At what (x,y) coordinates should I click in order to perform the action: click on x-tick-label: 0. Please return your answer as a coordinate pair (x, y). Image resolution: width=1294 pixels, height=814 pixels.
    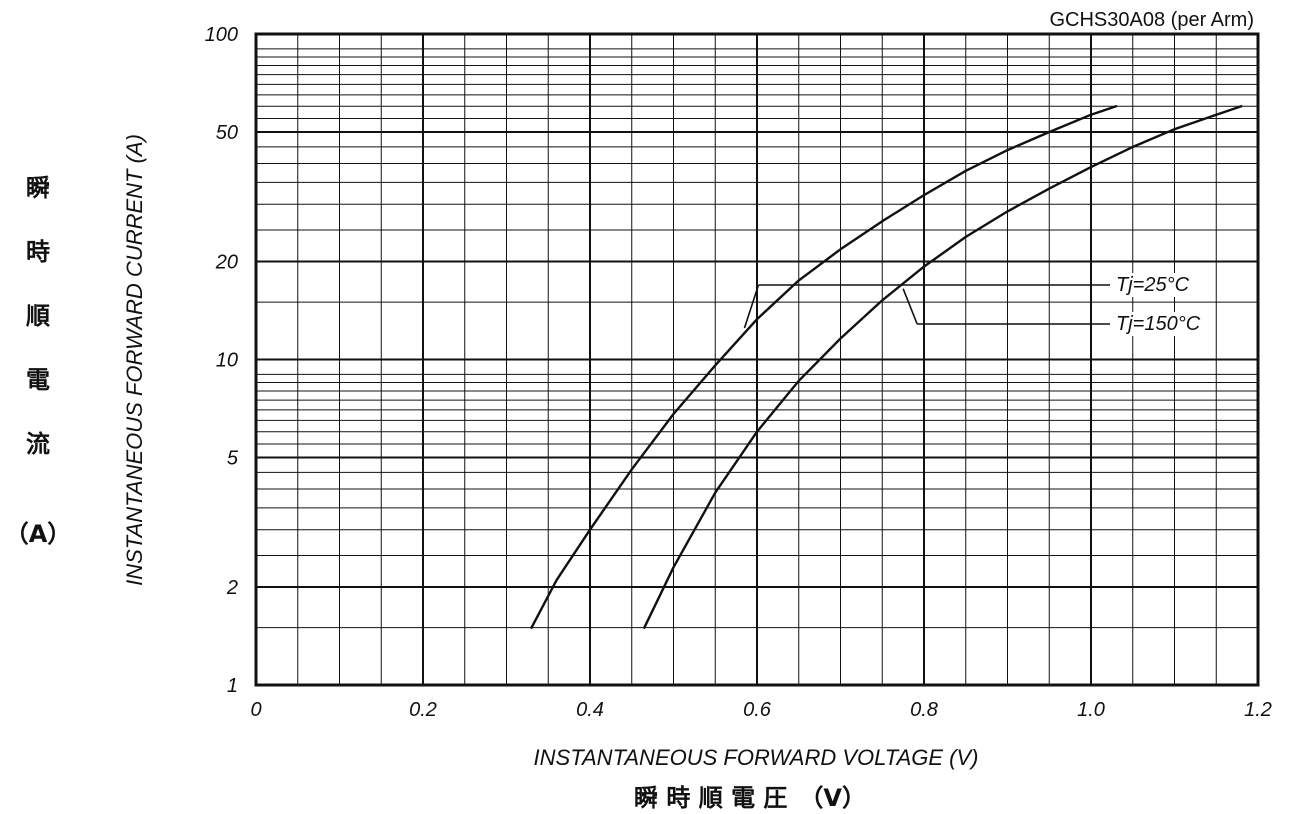
    Looking at the image, I should click on (255, 710).